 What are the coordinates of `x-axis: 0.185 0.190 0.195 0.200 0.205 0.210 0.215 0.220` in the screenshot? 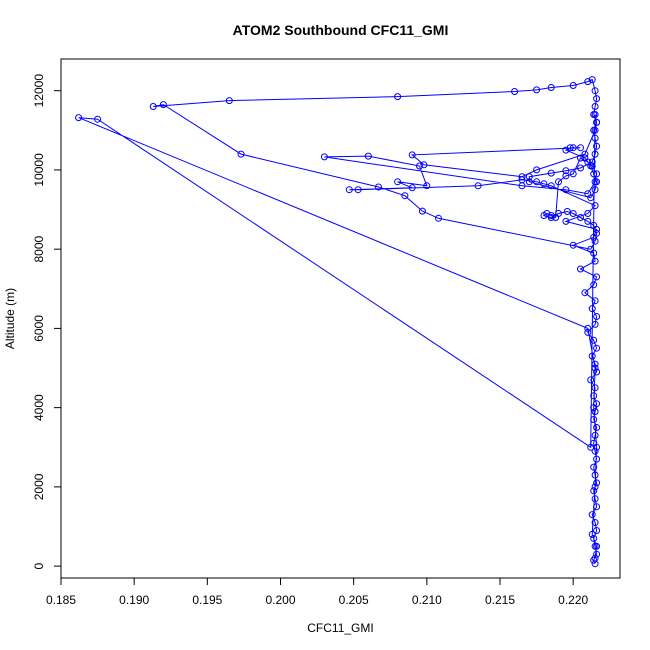 It's located at (317, 592).